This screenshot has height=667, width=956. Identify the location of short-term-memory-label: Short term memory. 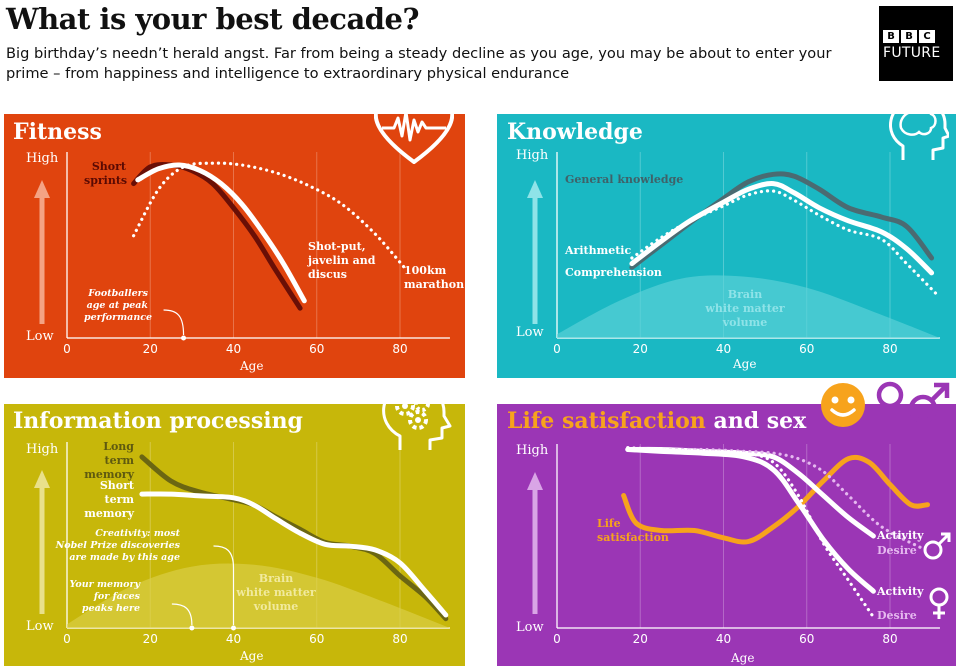
(109, 499).